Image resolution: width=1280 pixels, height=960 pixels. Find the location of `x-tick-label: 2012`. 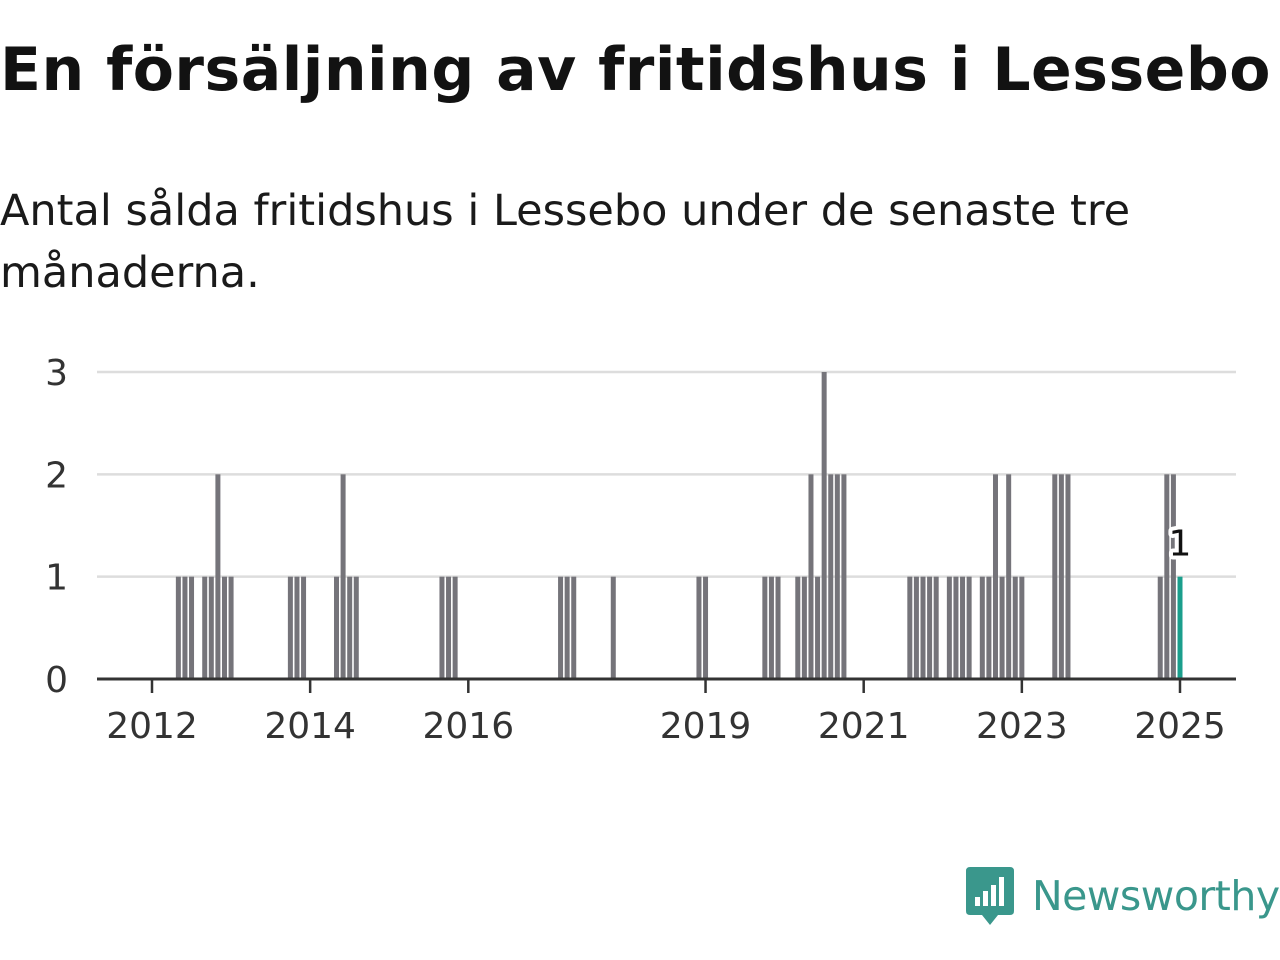

x-tick-label: 2012 is located at coordinates (152, 726).